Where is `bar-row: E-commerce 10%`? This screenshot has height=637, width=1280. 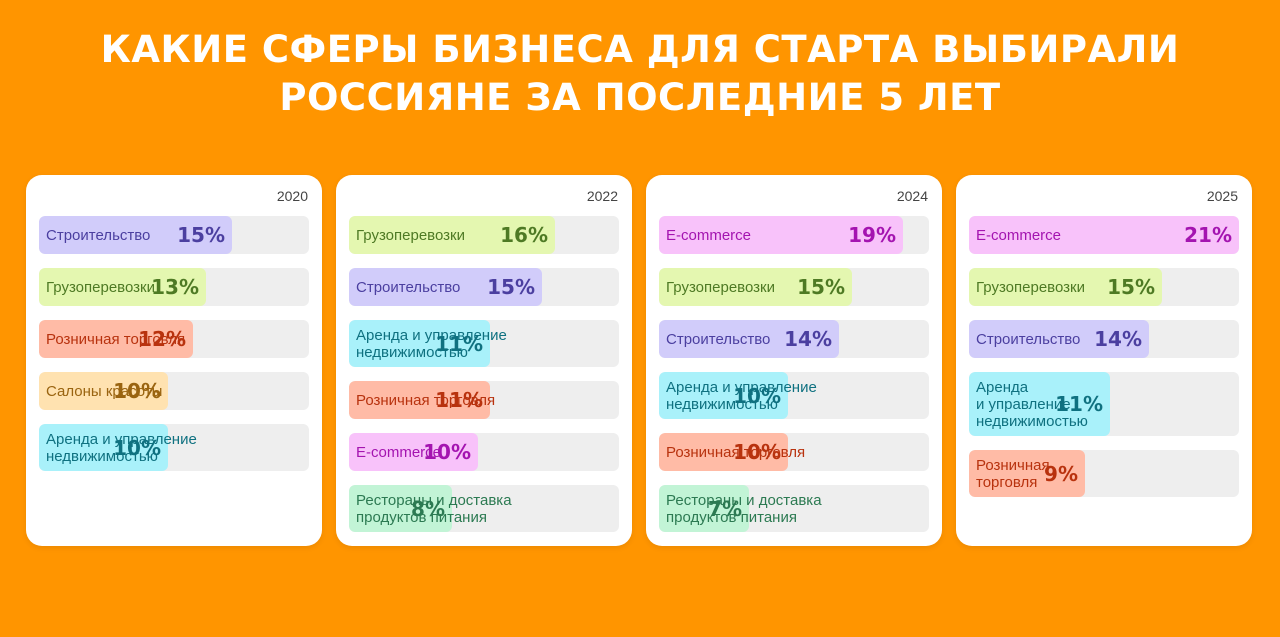 bar-row: E-commerce 10% is located at coordinates (484, 452).